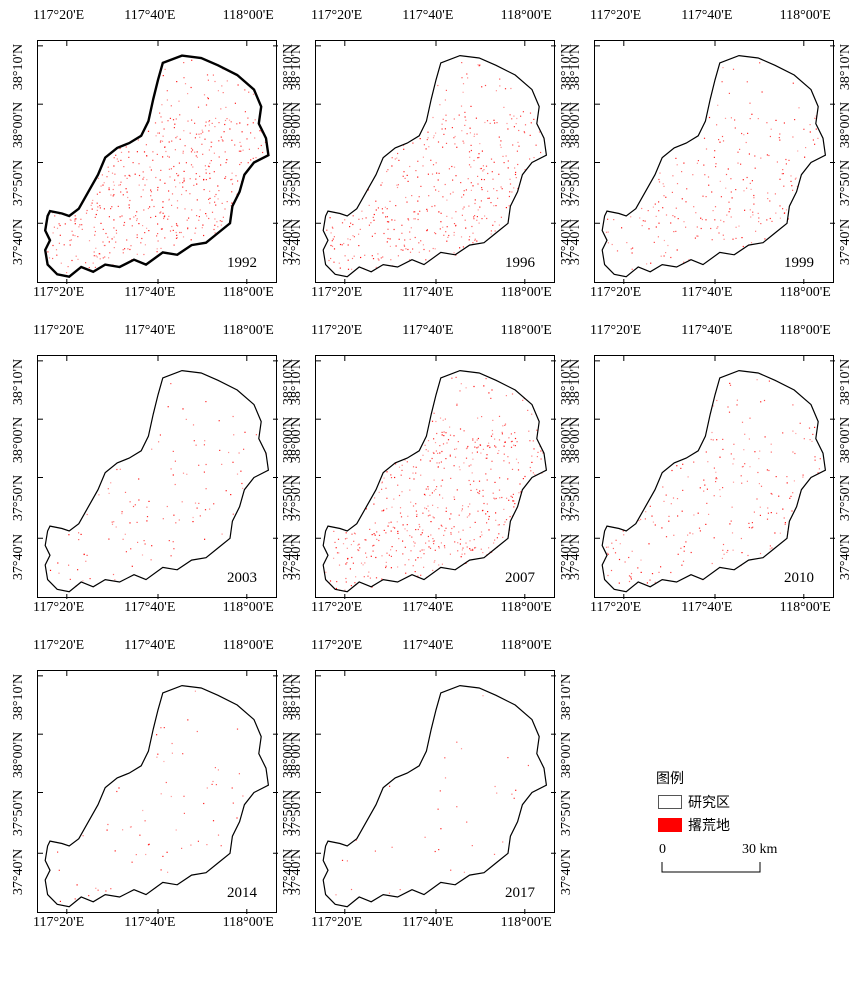 Image resolution: width=852 pixels, height=983 pixels. Describe the element at coordinates (242, 893) in the screenshot. I see `year-label: 2014` at that location.